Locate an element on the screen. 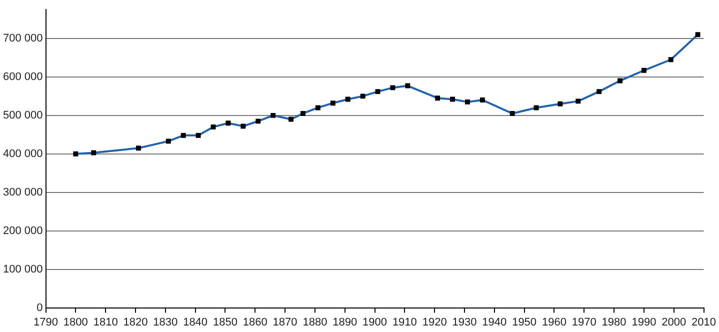  x-tick-label: 2000 is located at coordinates (674, 322).